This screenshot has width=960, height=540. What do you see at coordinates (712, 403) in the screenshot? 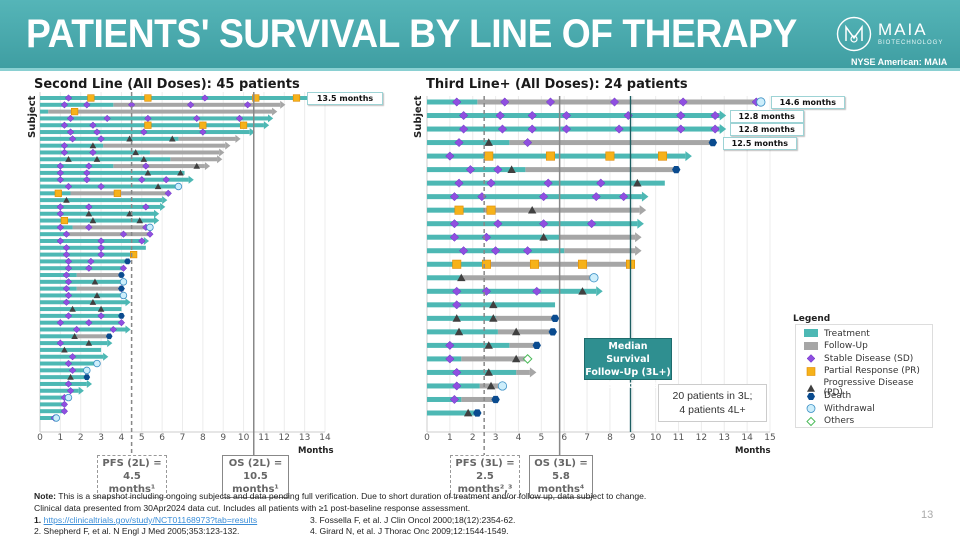
I see `patient-count-box: 20 patients in 3L; 4 patients 4L+` at bounding box center [712, 403].